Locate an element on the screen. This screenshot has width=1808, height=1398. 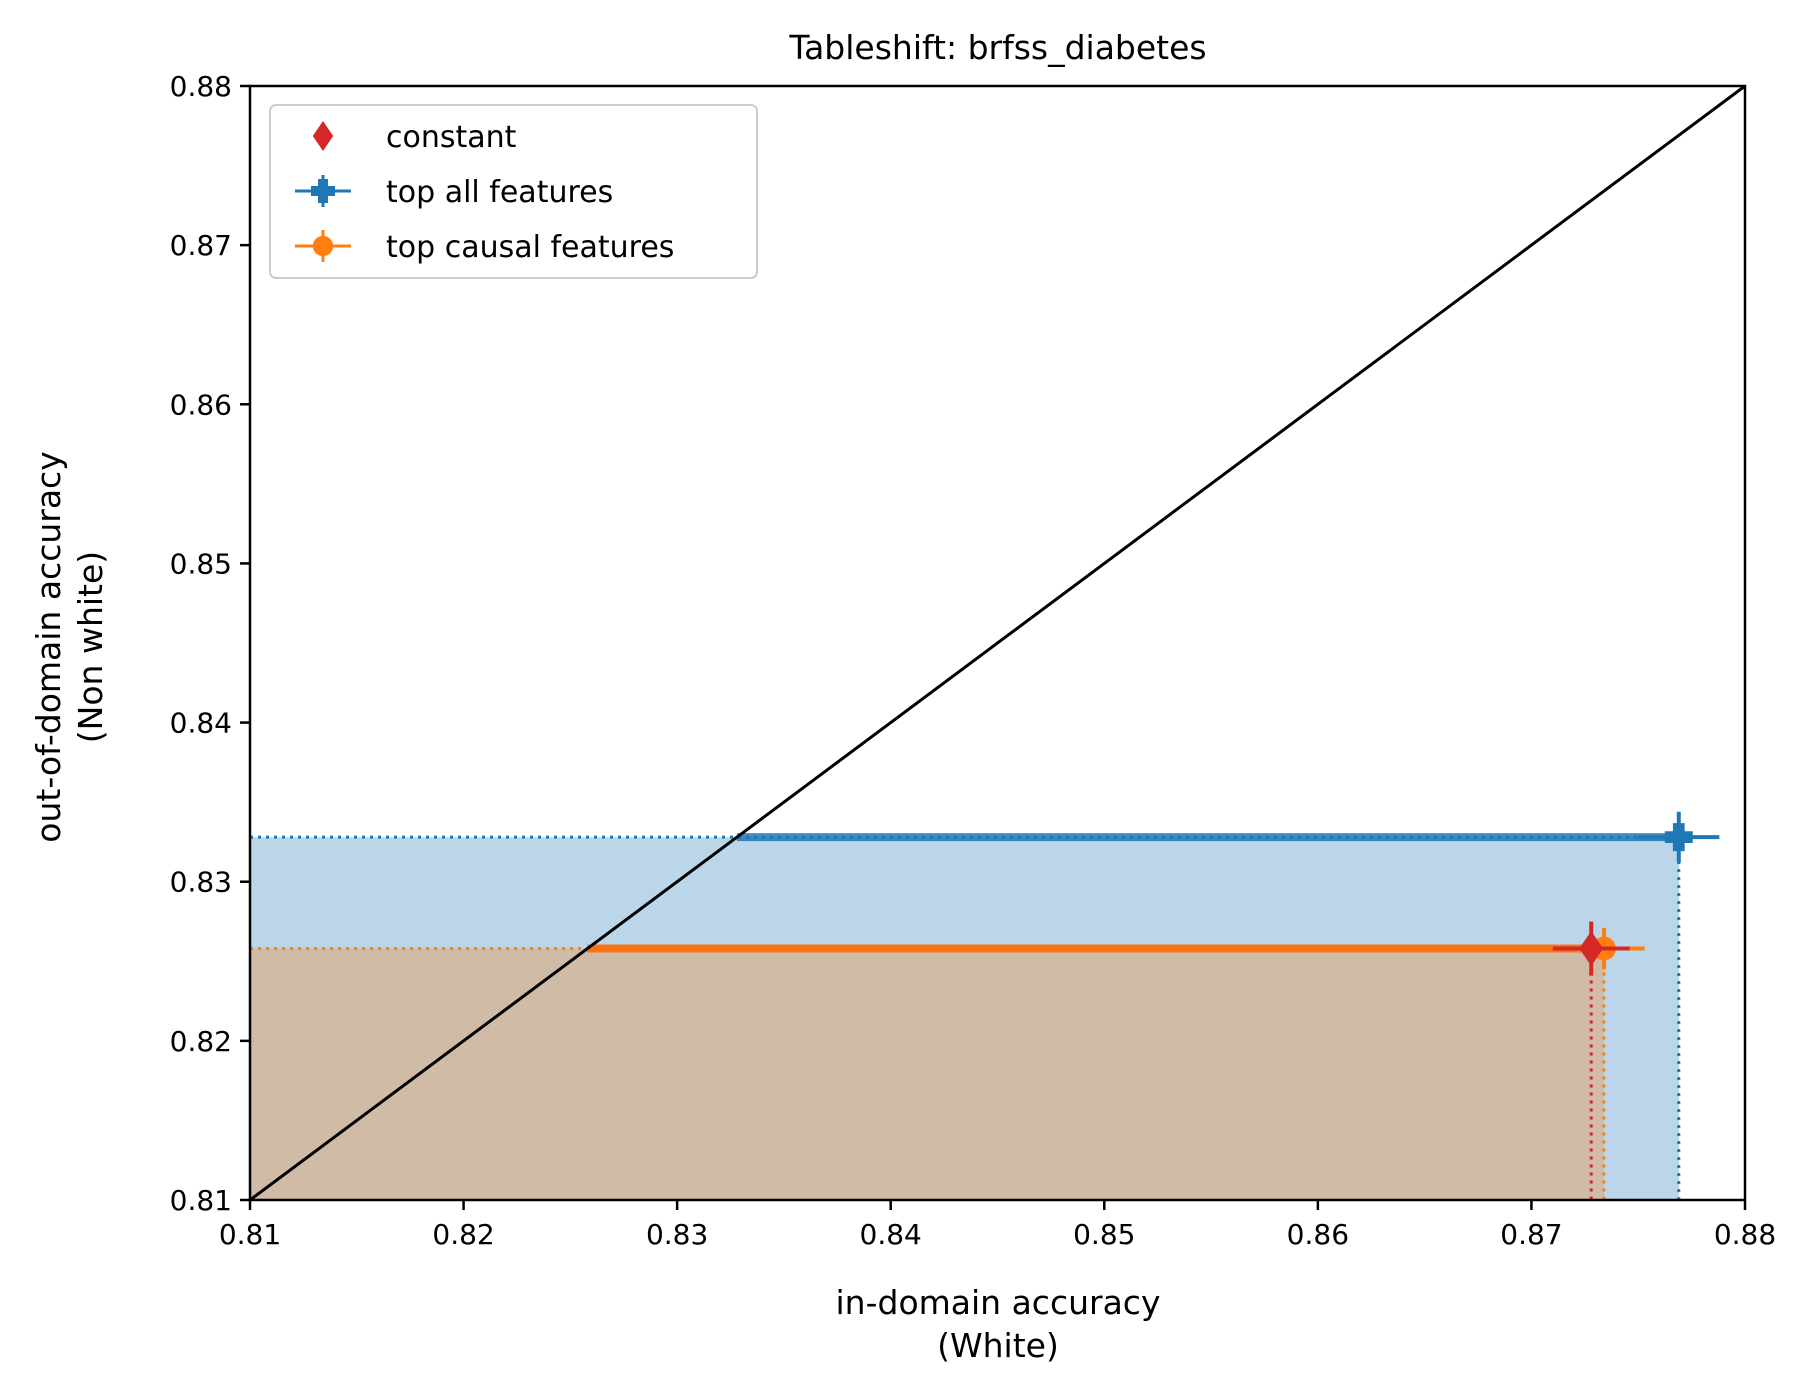
x-axis-label-line2: (White) is located at coordinates (998, 1345).